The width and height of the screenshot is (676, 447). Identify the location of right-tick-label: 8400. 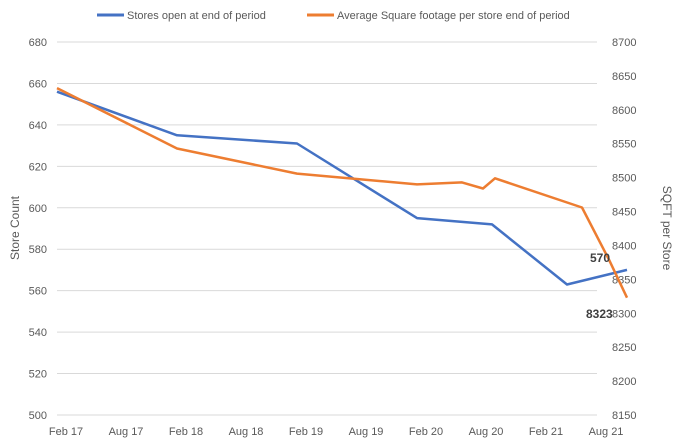
(624, 246).